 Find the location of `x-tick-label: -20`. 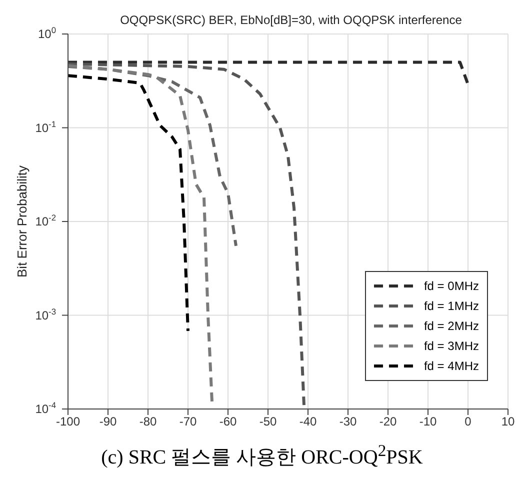

x-tick-label: -20 is located at coordinates (388, 421).